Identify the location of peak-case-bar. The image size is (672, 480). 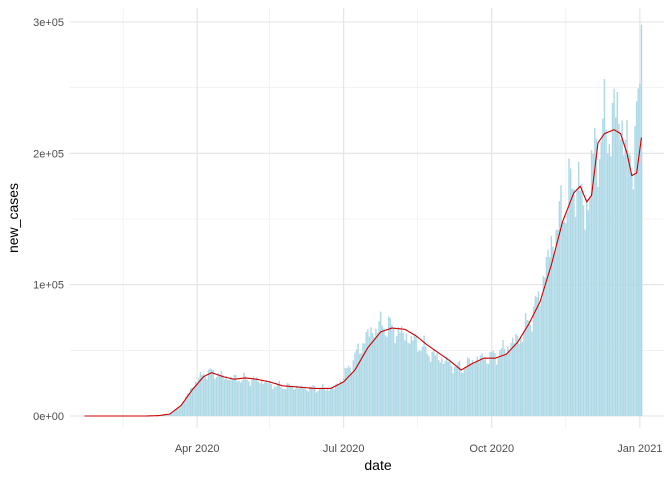
(641, 220).